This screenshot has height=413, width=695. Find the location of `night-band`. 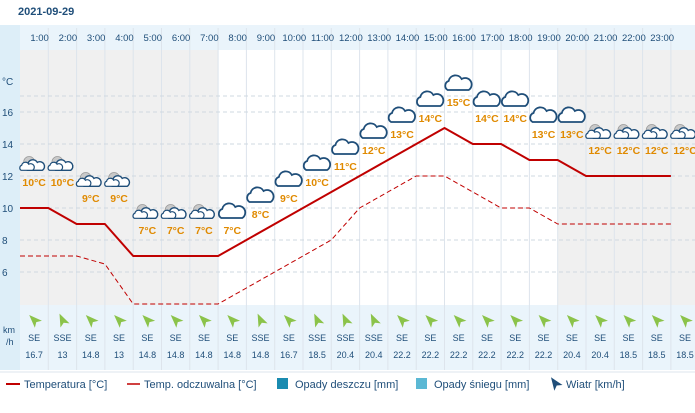

night-band is located at coordinates (626, 177).